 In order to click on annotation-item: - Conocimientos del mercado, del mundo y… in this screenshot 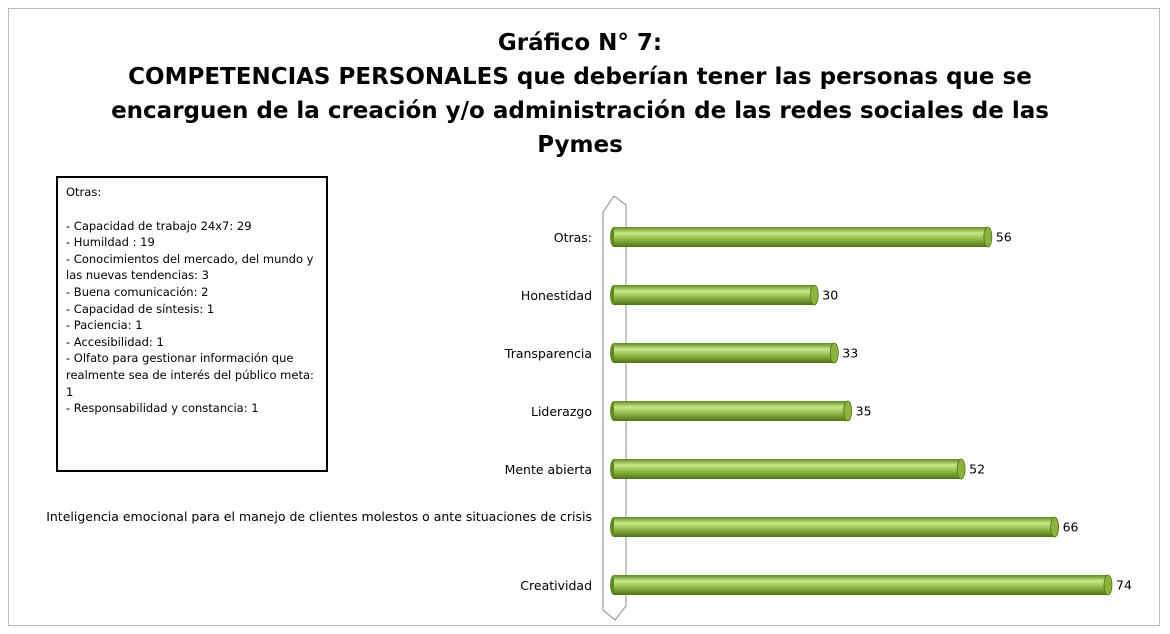, I will do `click(190, 267)`.